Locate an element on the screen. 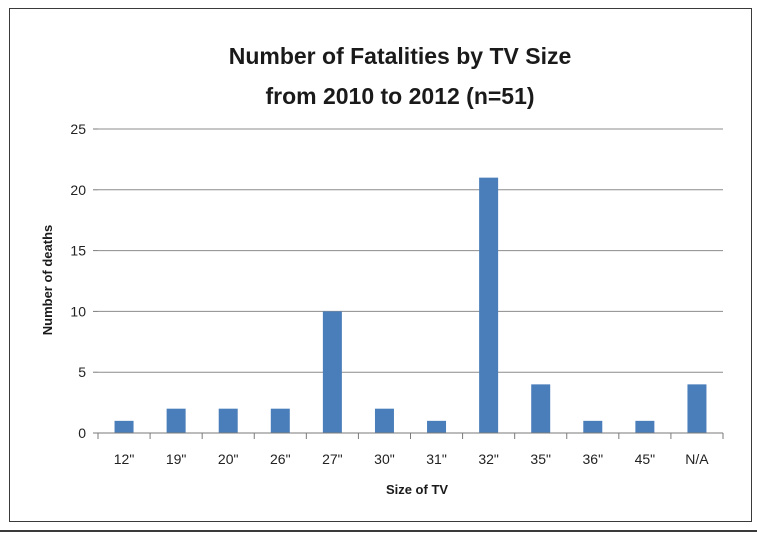 The image size is (757, 534). x-tick-label: 12" is located at coordinates (124, 459).